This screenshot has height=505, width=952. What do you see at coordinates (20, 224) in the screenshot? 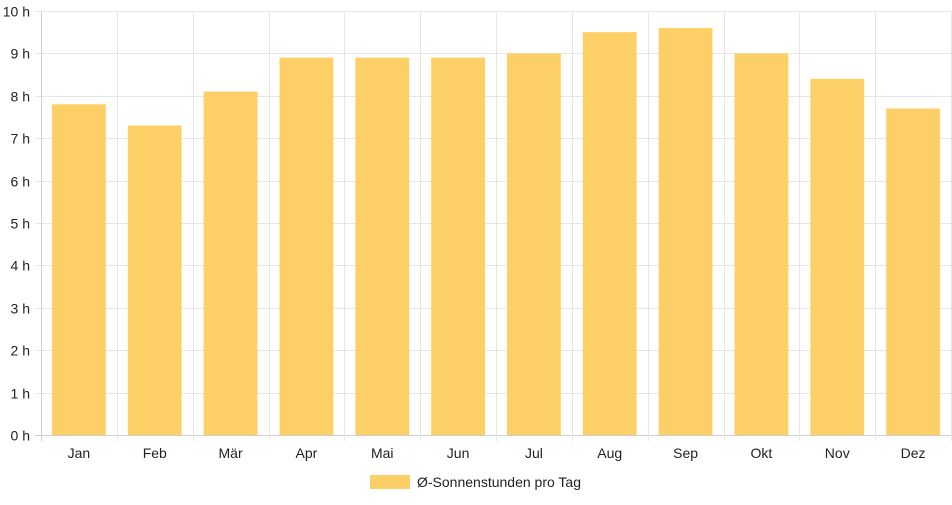
I see `y-tick-label: 5 h` at bounding box center [20, 224].